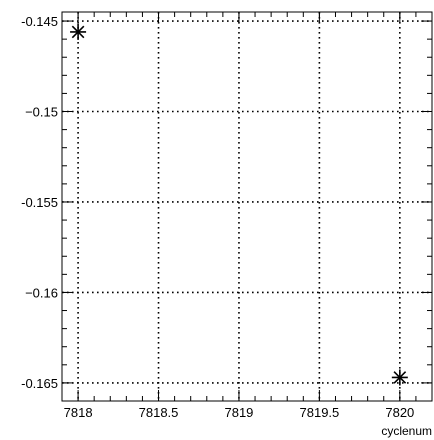 The height and width of the screenshot is (440, 434). What do you see at coordinates (39, 383) in the screenshot?
I see `y-tick-label: -0.165` at bounding box center [39, 383].